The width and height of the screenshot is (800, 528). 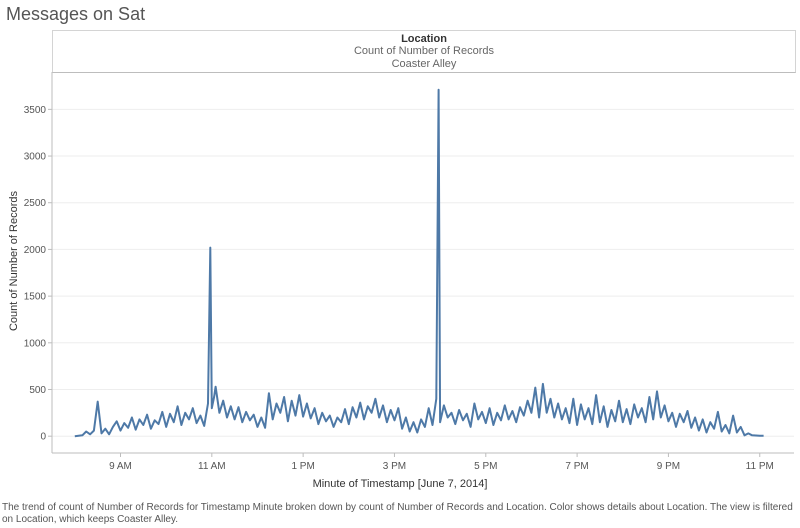 What do you see at coordinates (35, 203) in the screenshot?
I see `y-tick-label: 2500` at bounding box center [35, 203].